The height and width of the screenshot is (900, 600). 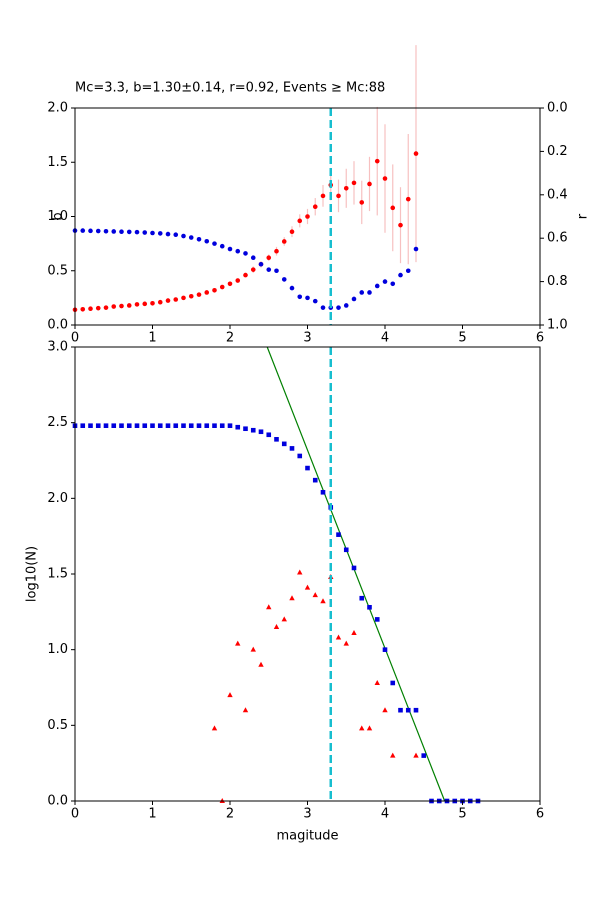 I want to click on y-tick-label: 3.0, so click(x=57, y=347).